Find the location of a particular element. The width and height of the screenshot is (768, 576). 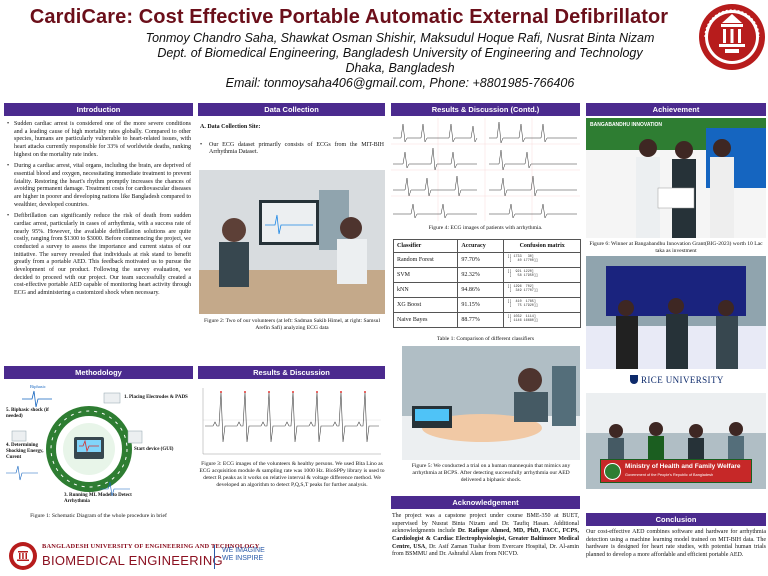

step2-label: Start device (GUI) is located at coordinates (154, 449).